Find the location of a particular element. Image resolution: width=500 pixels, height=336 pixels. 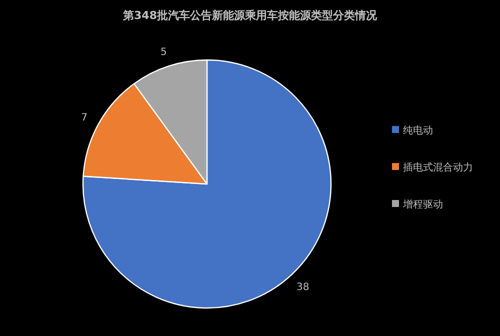

legend-label: 增程驱动 is located at coordinates (422, 204).